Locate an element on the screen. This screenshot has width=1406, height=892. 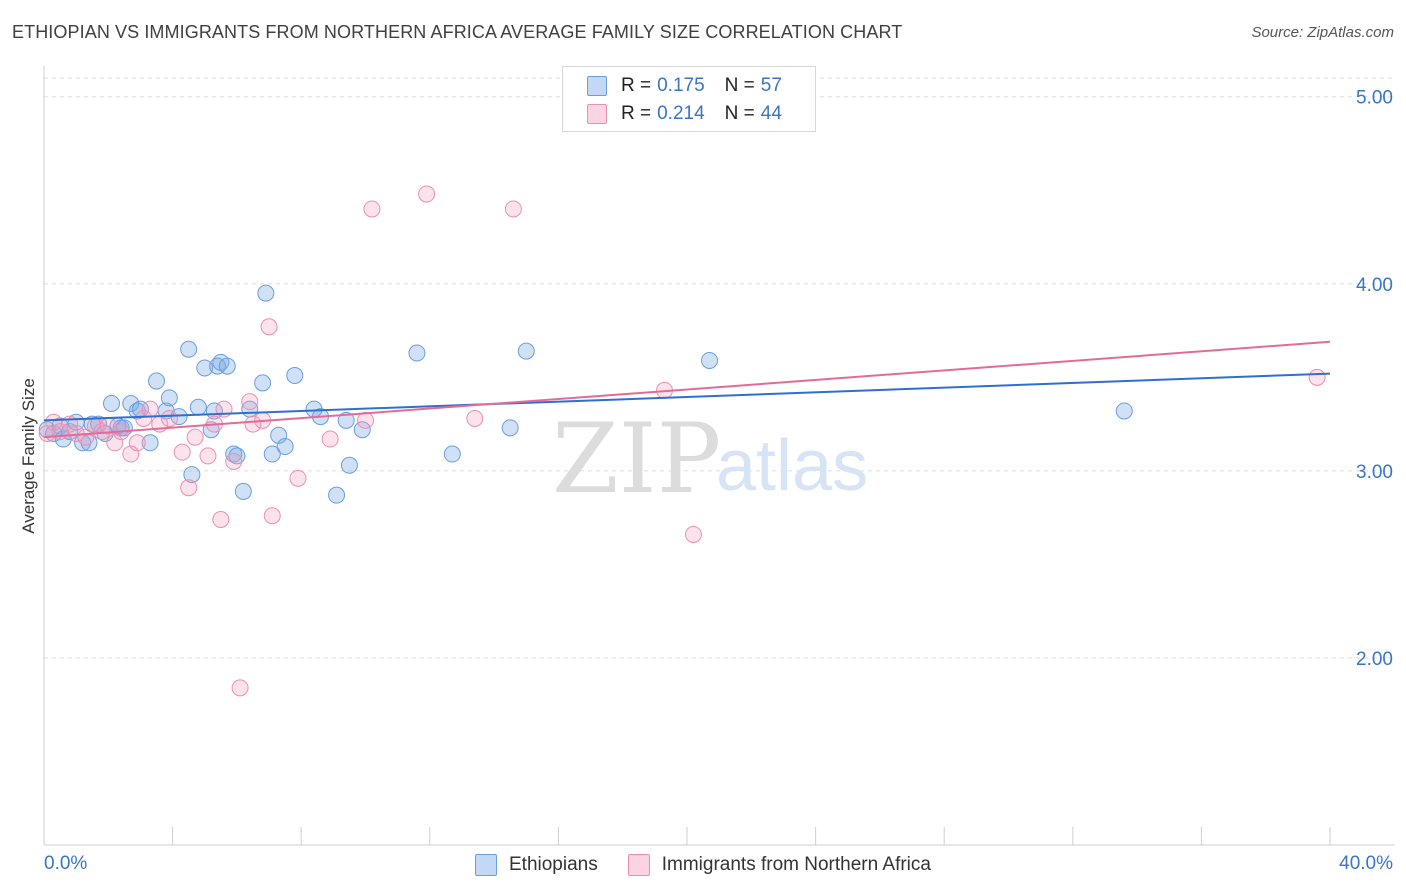
source-label: Source: ZipAtlas.com is located at coordinates (1322, 32).